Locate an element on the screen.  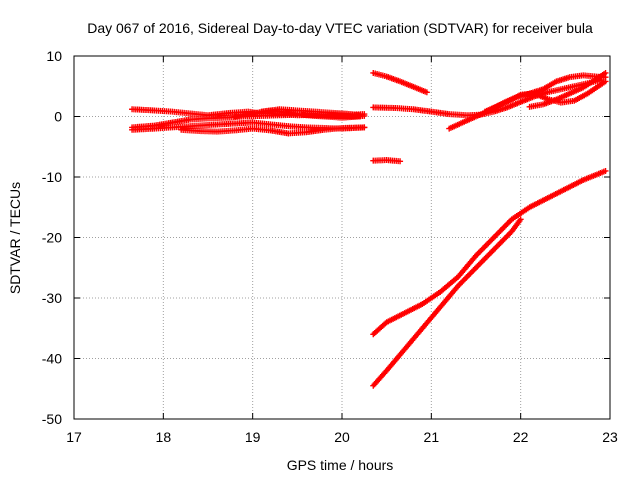
x-tick-label: 23 is located at coordinates (610, 437).